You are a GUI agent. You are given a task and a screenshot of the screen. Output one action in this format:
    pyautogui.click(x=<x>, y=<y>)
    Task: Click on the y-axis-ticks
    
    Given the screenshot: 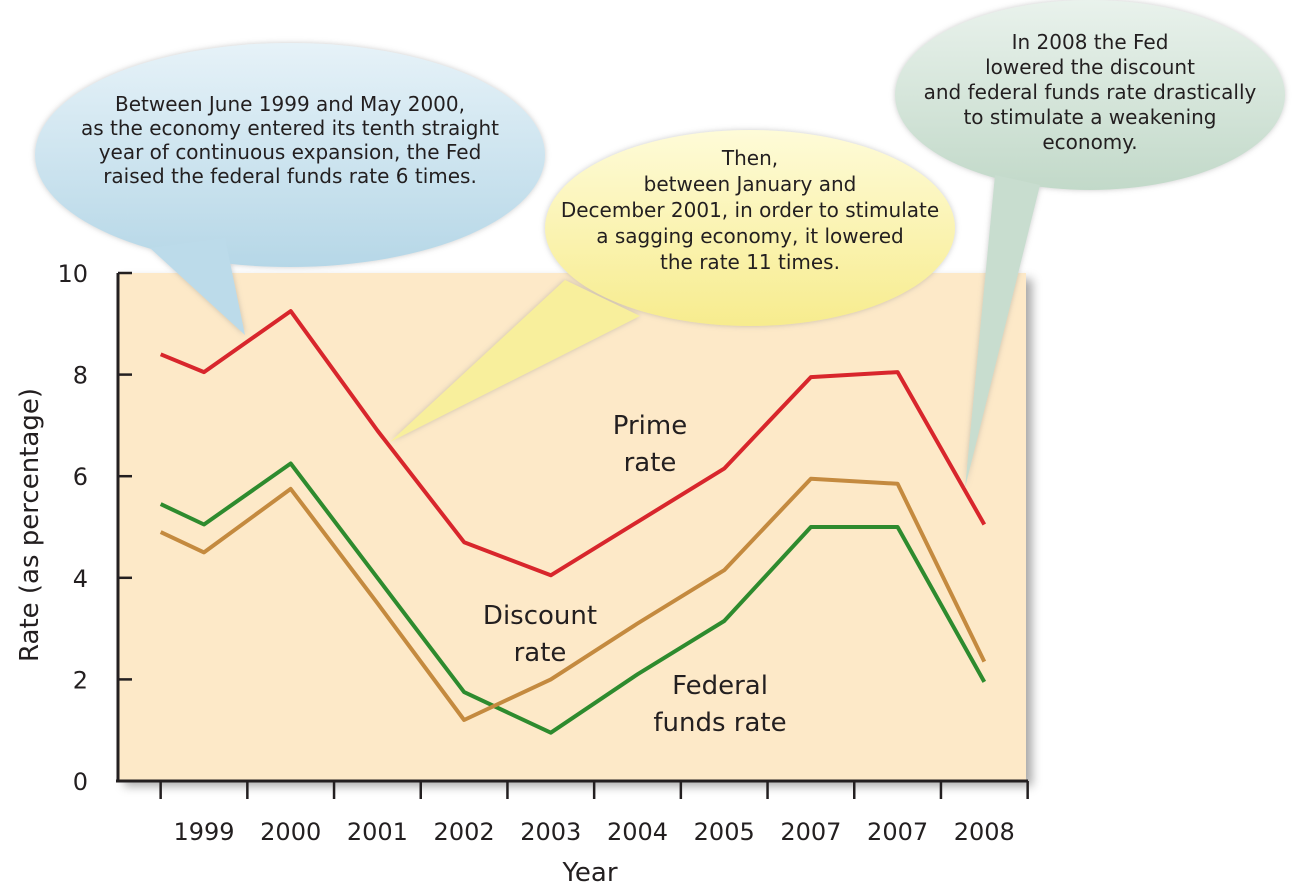 What is the action you would take?
    pyautogui.click(x=125, y=527)
    